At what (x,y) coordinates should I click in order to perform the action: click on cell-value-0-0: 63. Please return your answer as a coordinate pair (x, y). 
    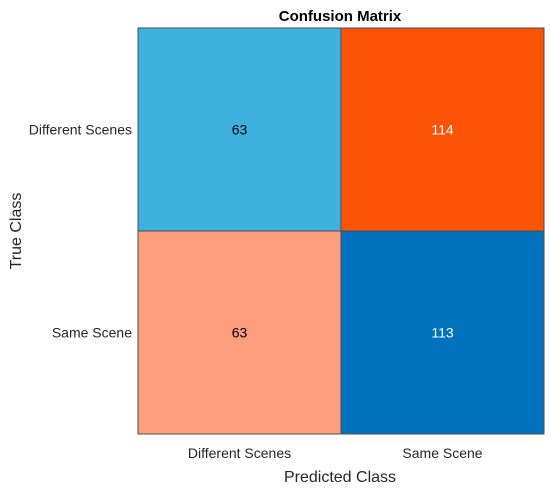
    Looking at the image, I should click on (240, 130).